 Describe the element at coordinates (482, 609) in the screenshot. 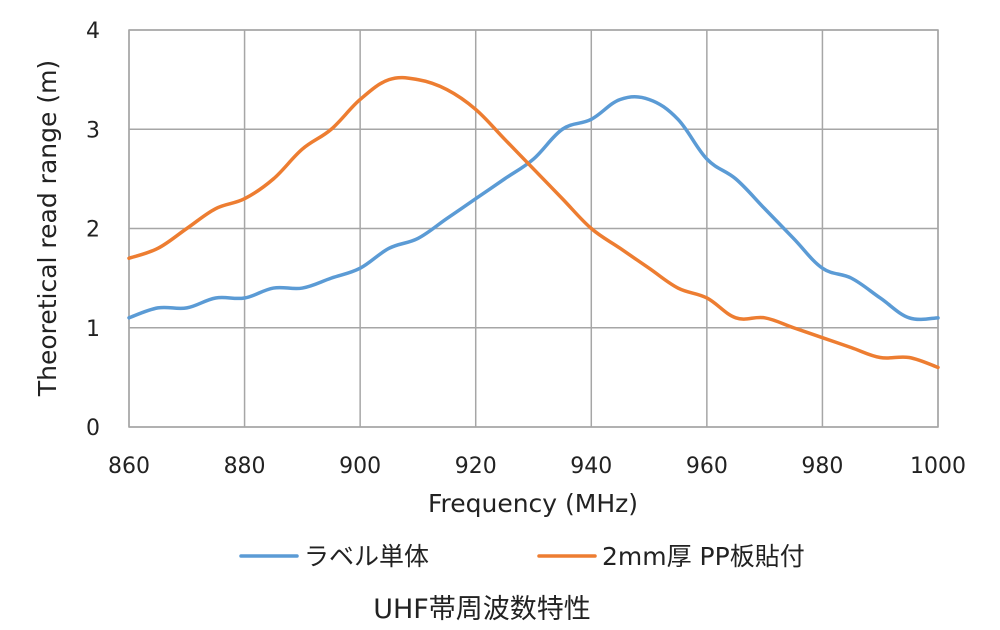

I see `chart-caption: UHF帯周波数特性` at that location.